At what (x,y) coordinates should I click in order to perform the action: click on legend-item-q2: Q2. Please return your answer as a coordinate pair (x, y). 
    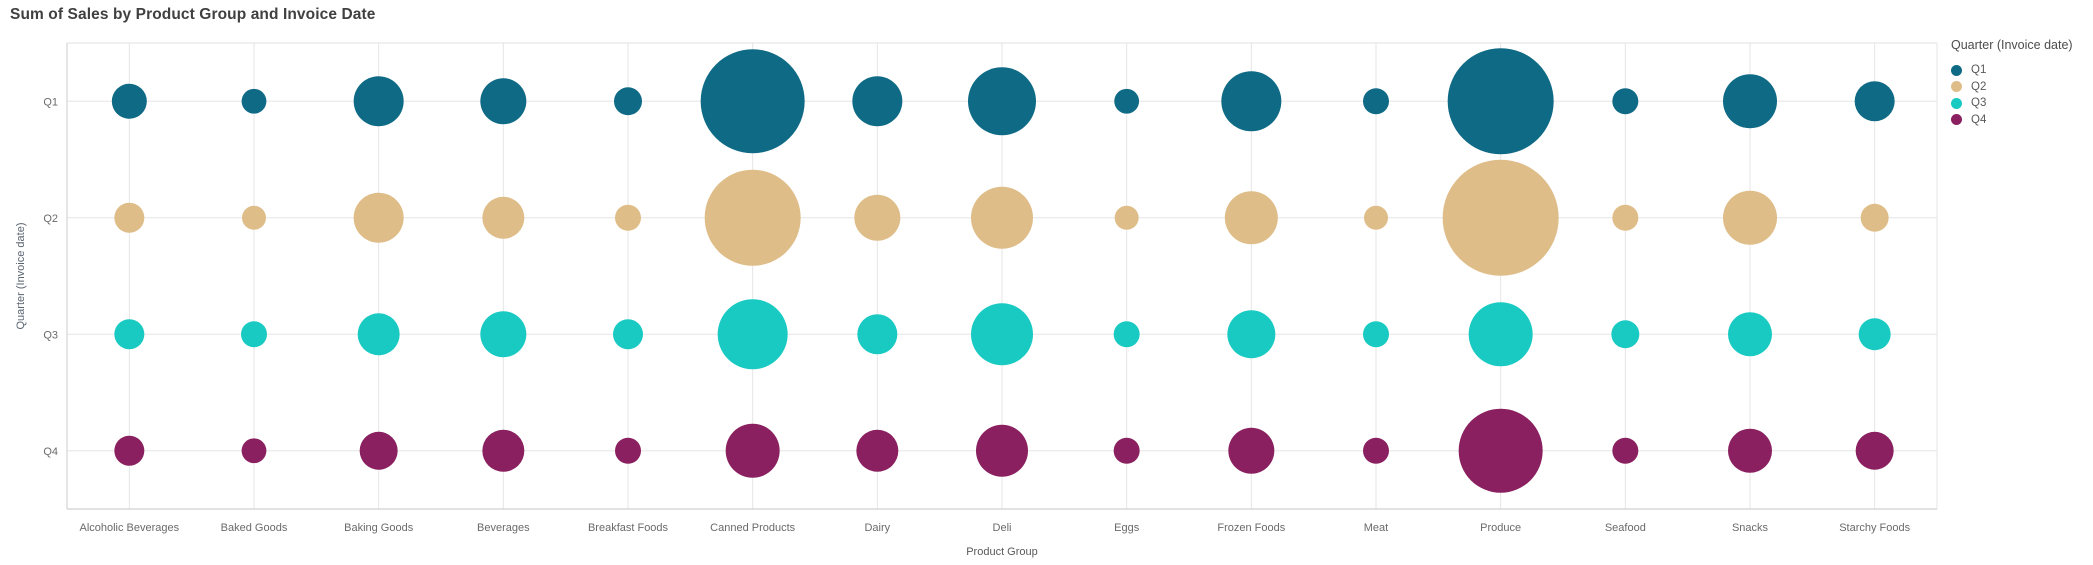
    Looking at the image, I should click on (2021, 87).